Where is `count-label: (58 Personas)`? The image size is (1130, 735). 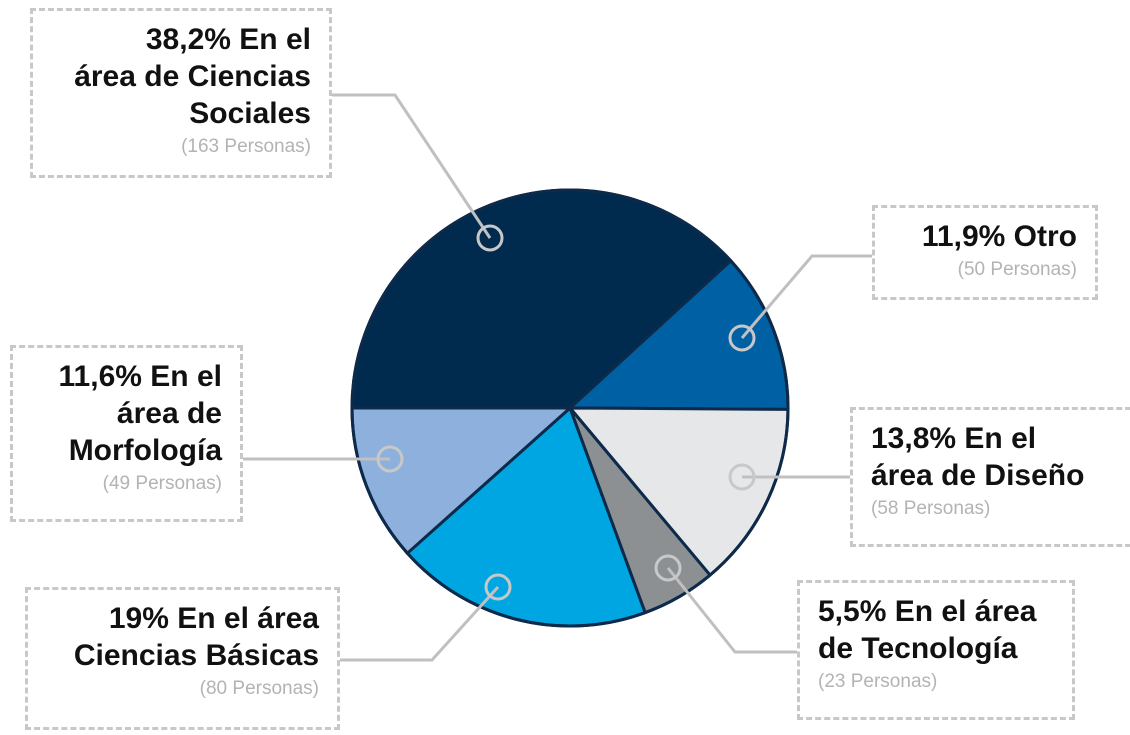 count-label: (58 Personas) is located at coordinates (931, 508).